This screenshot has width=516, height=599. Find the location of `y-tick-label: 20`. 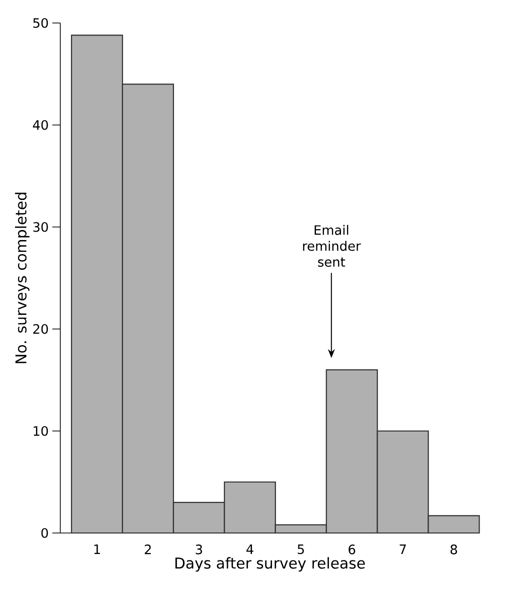

y-tick-label: 20 is located at coordinates (40, 329).